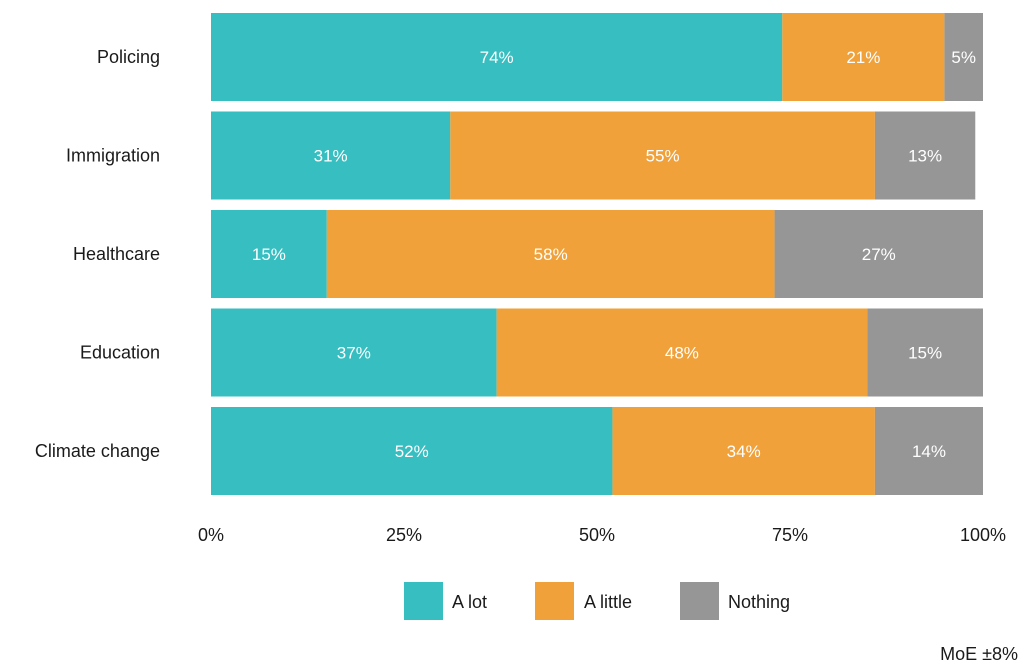 This screenshot has height=666, width=1026. I want to click on category-label-education: Education, so click(120, 353).